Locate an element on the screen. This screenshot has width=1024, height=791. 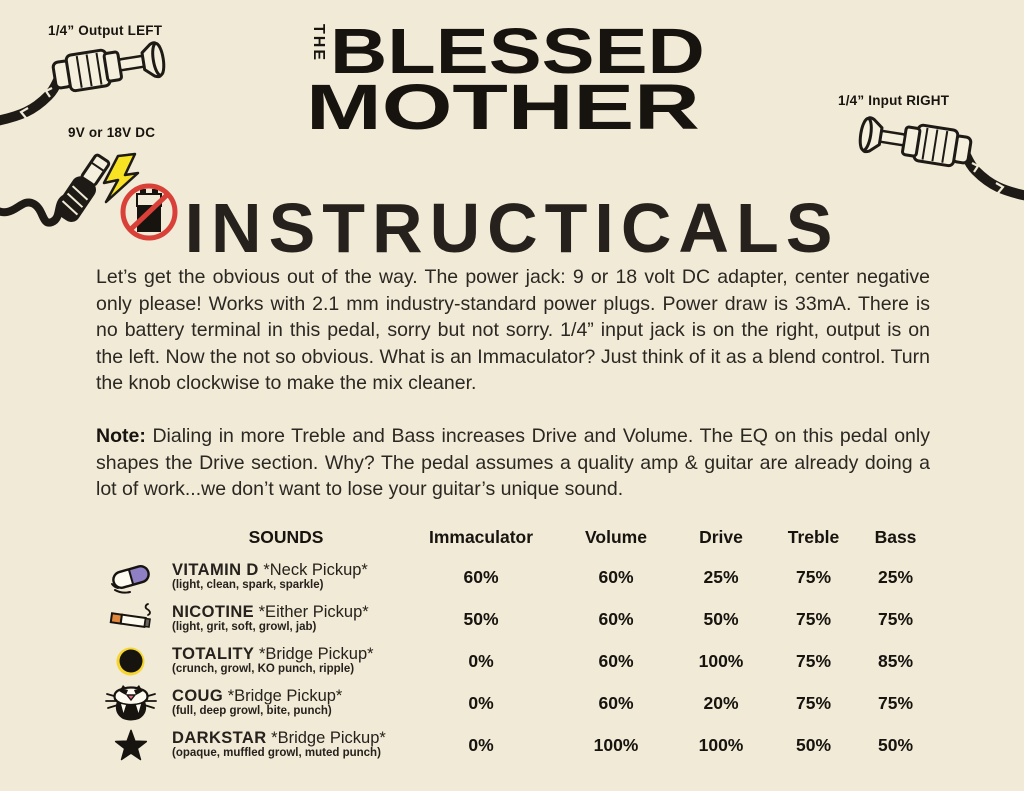
output-left-label: 1/4” Output LEFT is located at coordinates (105, 30).